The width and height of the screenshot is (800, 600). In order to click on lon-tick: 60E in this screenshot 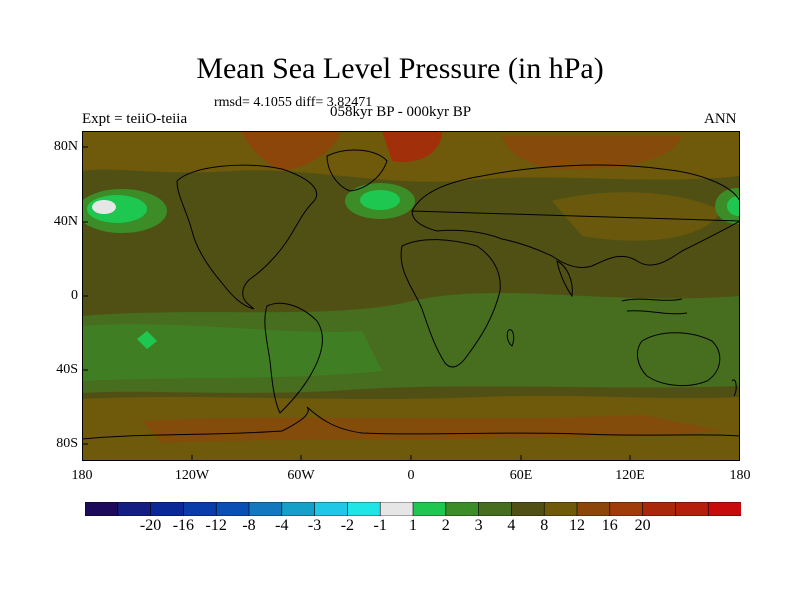, I will do `click(521, 475)`.